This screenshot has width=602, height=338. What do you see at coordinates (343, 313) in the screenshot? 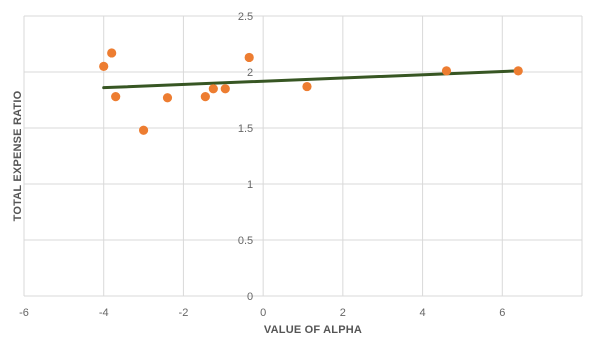
I see `x-tick-label: 2` at bounding box center [343, 313].